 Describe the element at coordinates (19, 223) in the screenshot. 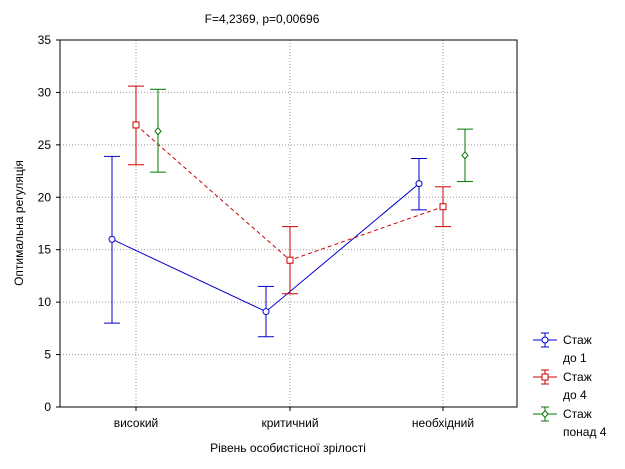

I see `y-axis-label: Оптимальна регуляція` at that location.